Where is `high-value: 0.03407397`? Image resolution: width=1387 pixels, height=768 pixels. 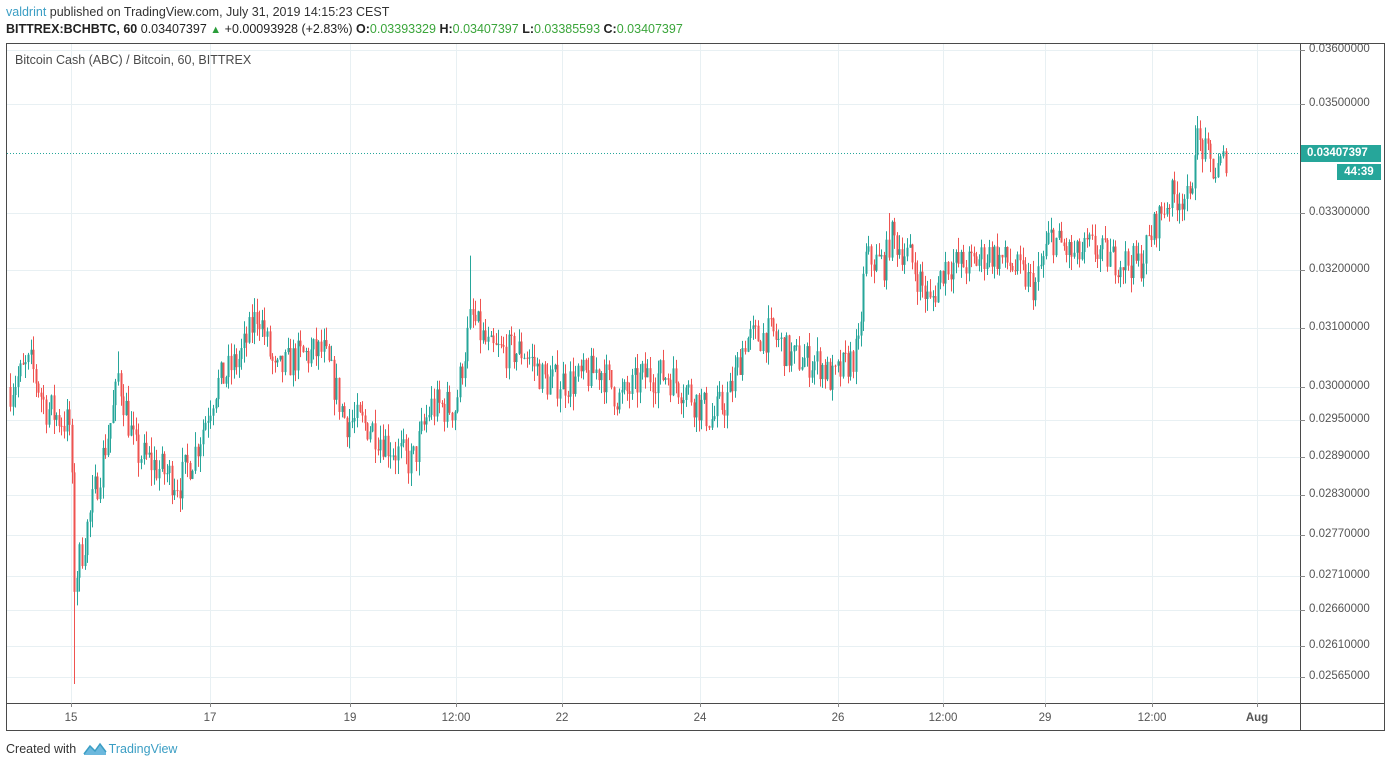 high-value: 0.03407397 is located at coordinates (485, 29).